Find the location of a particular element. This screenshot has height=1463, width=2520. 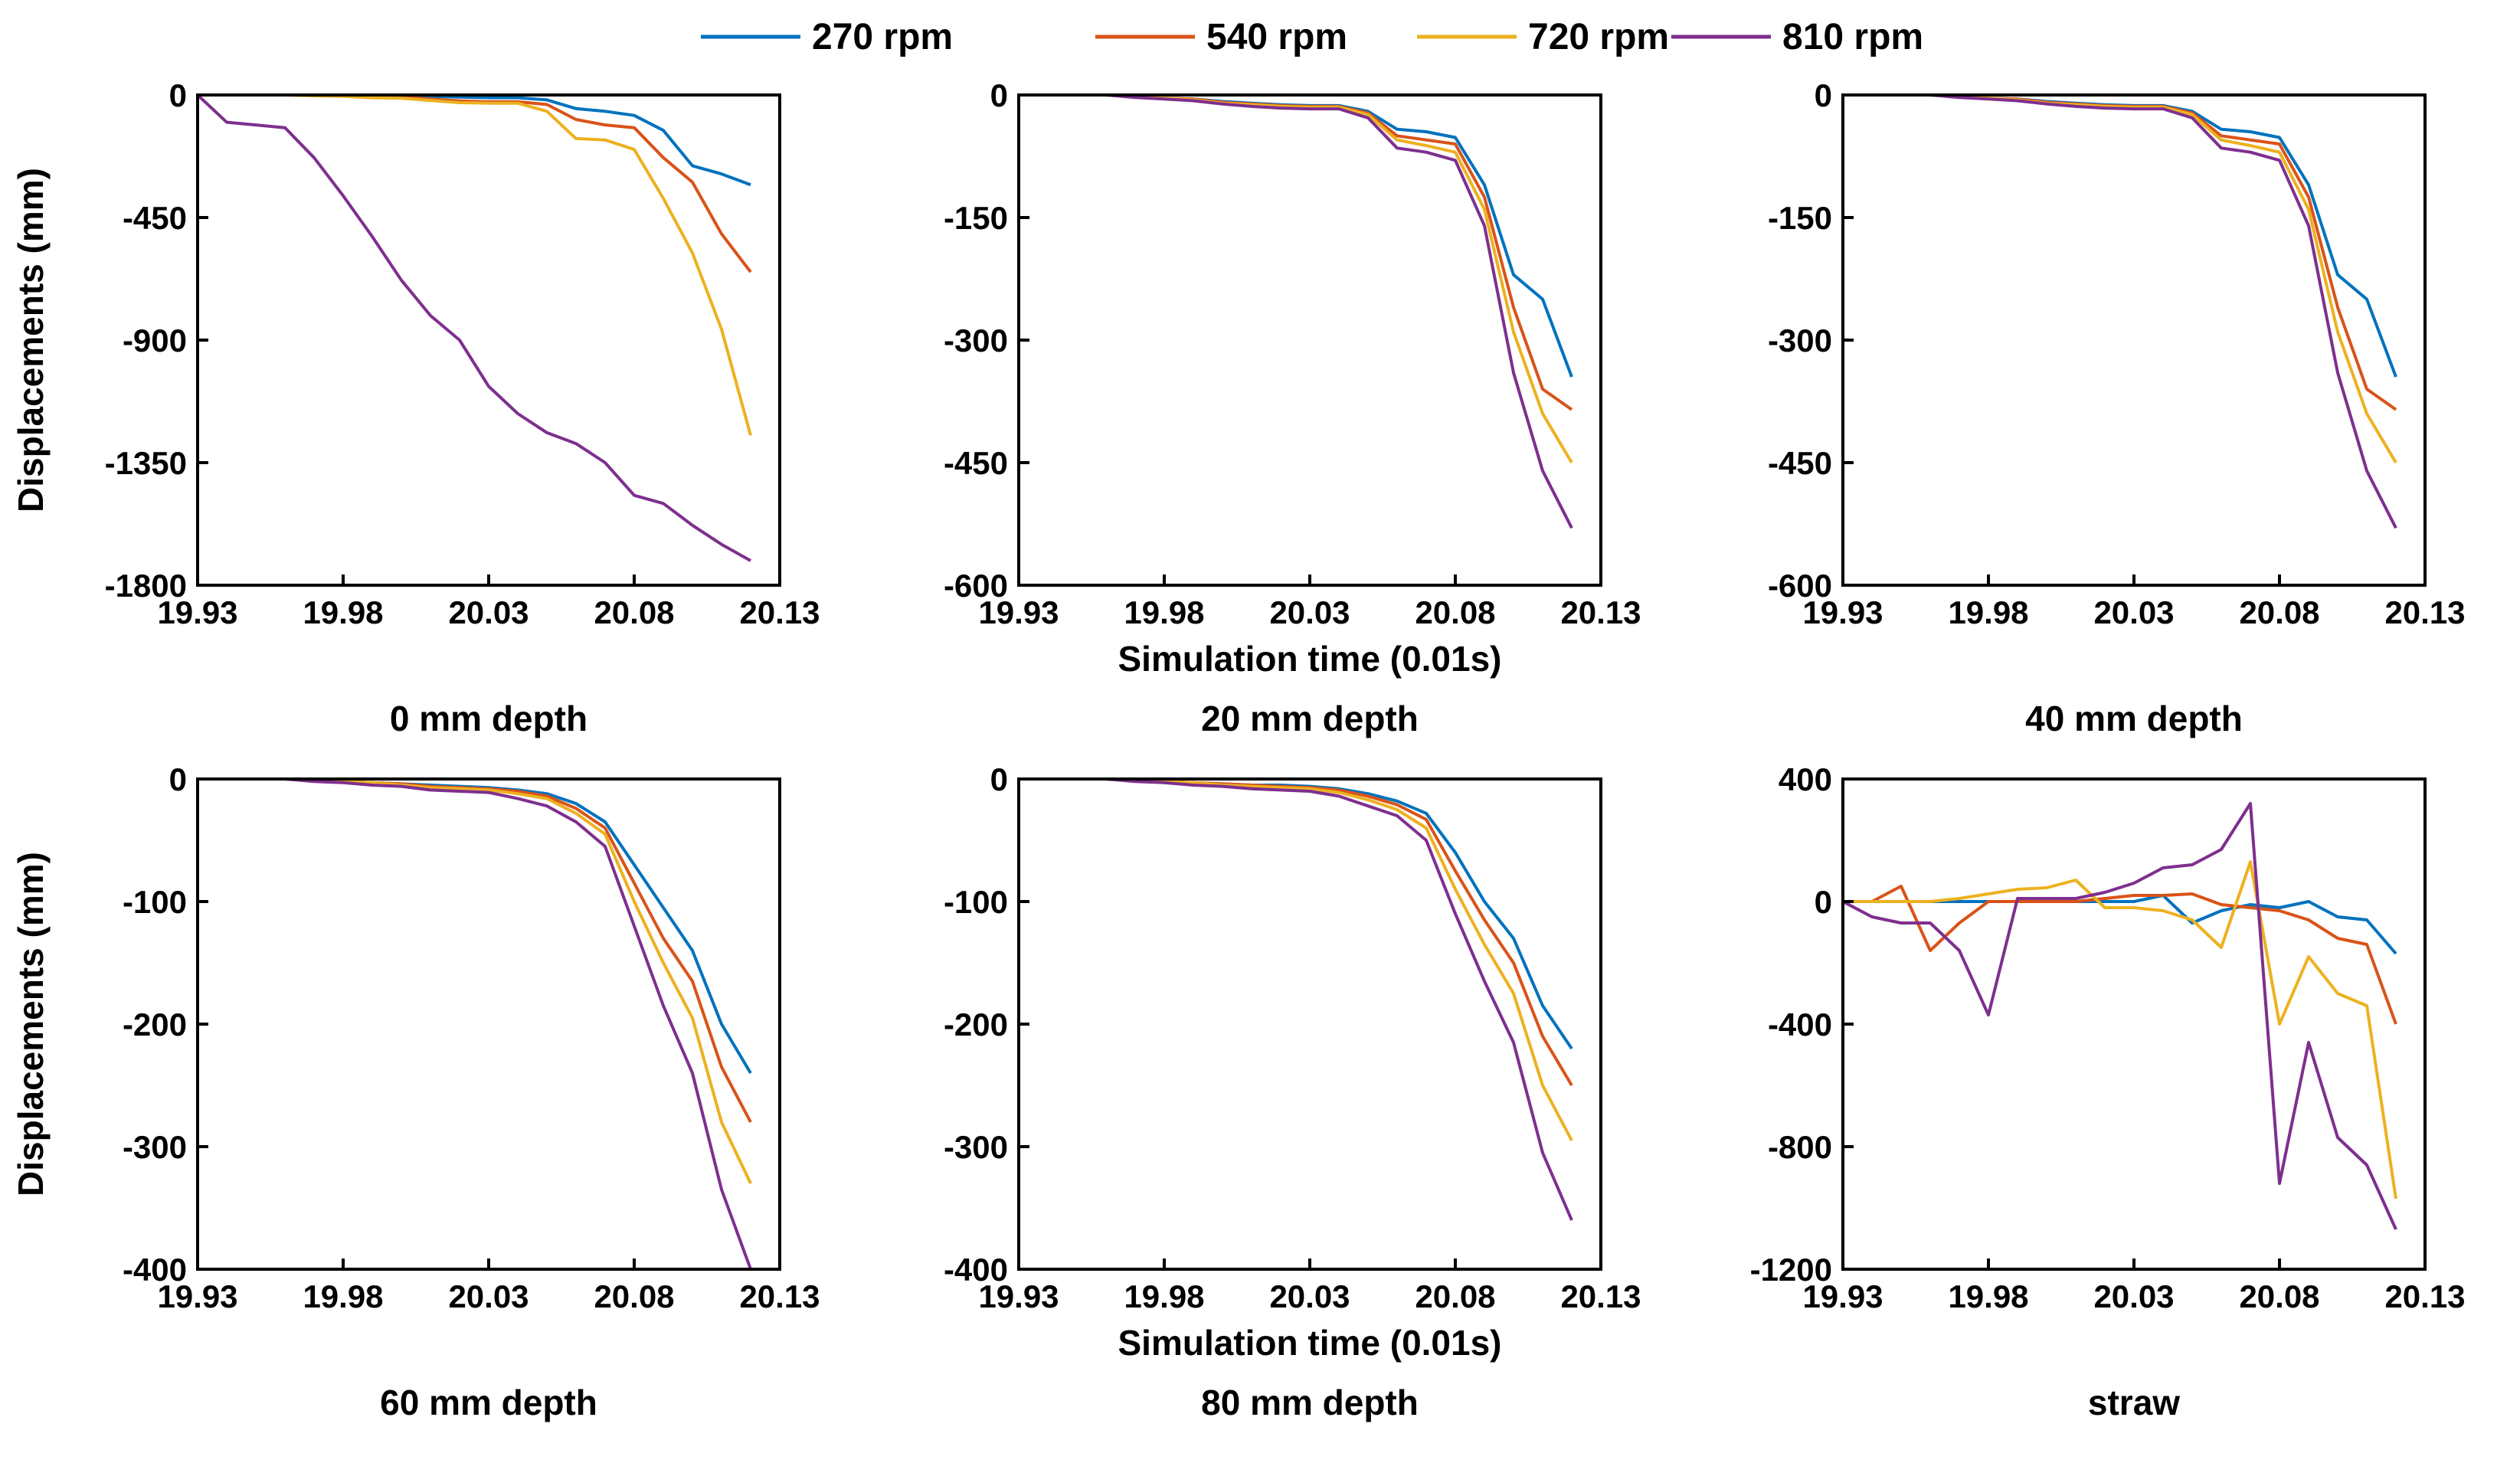

legend-label-1: 540 rpm is located at coordinates (1276, 37).